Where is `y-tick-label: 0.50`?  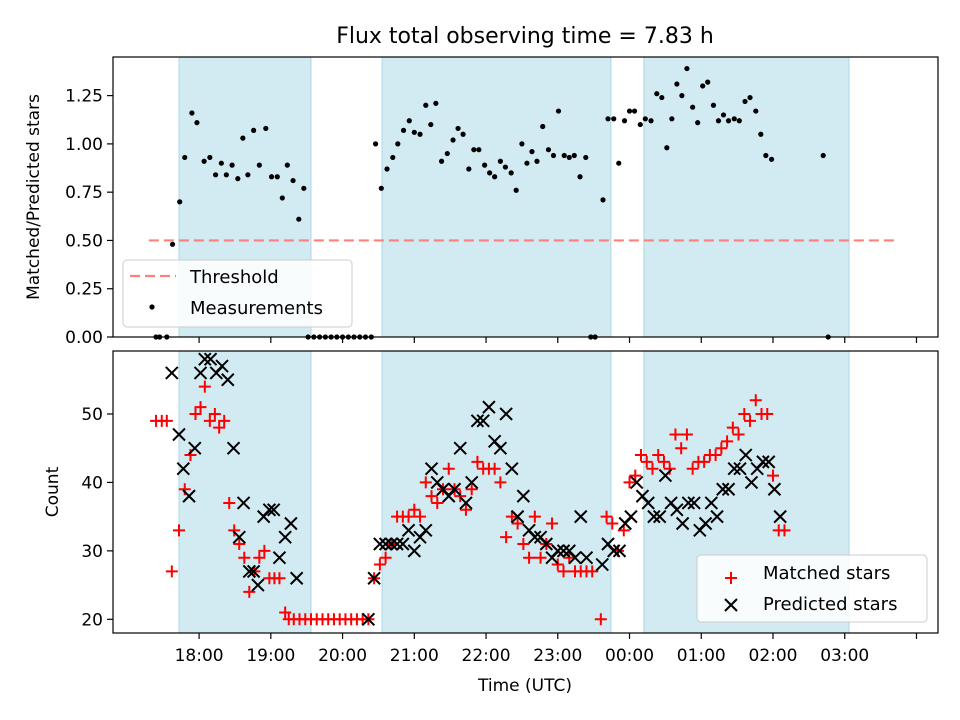
y-tick-label: 0.50 is located at coordinates (84, 241).